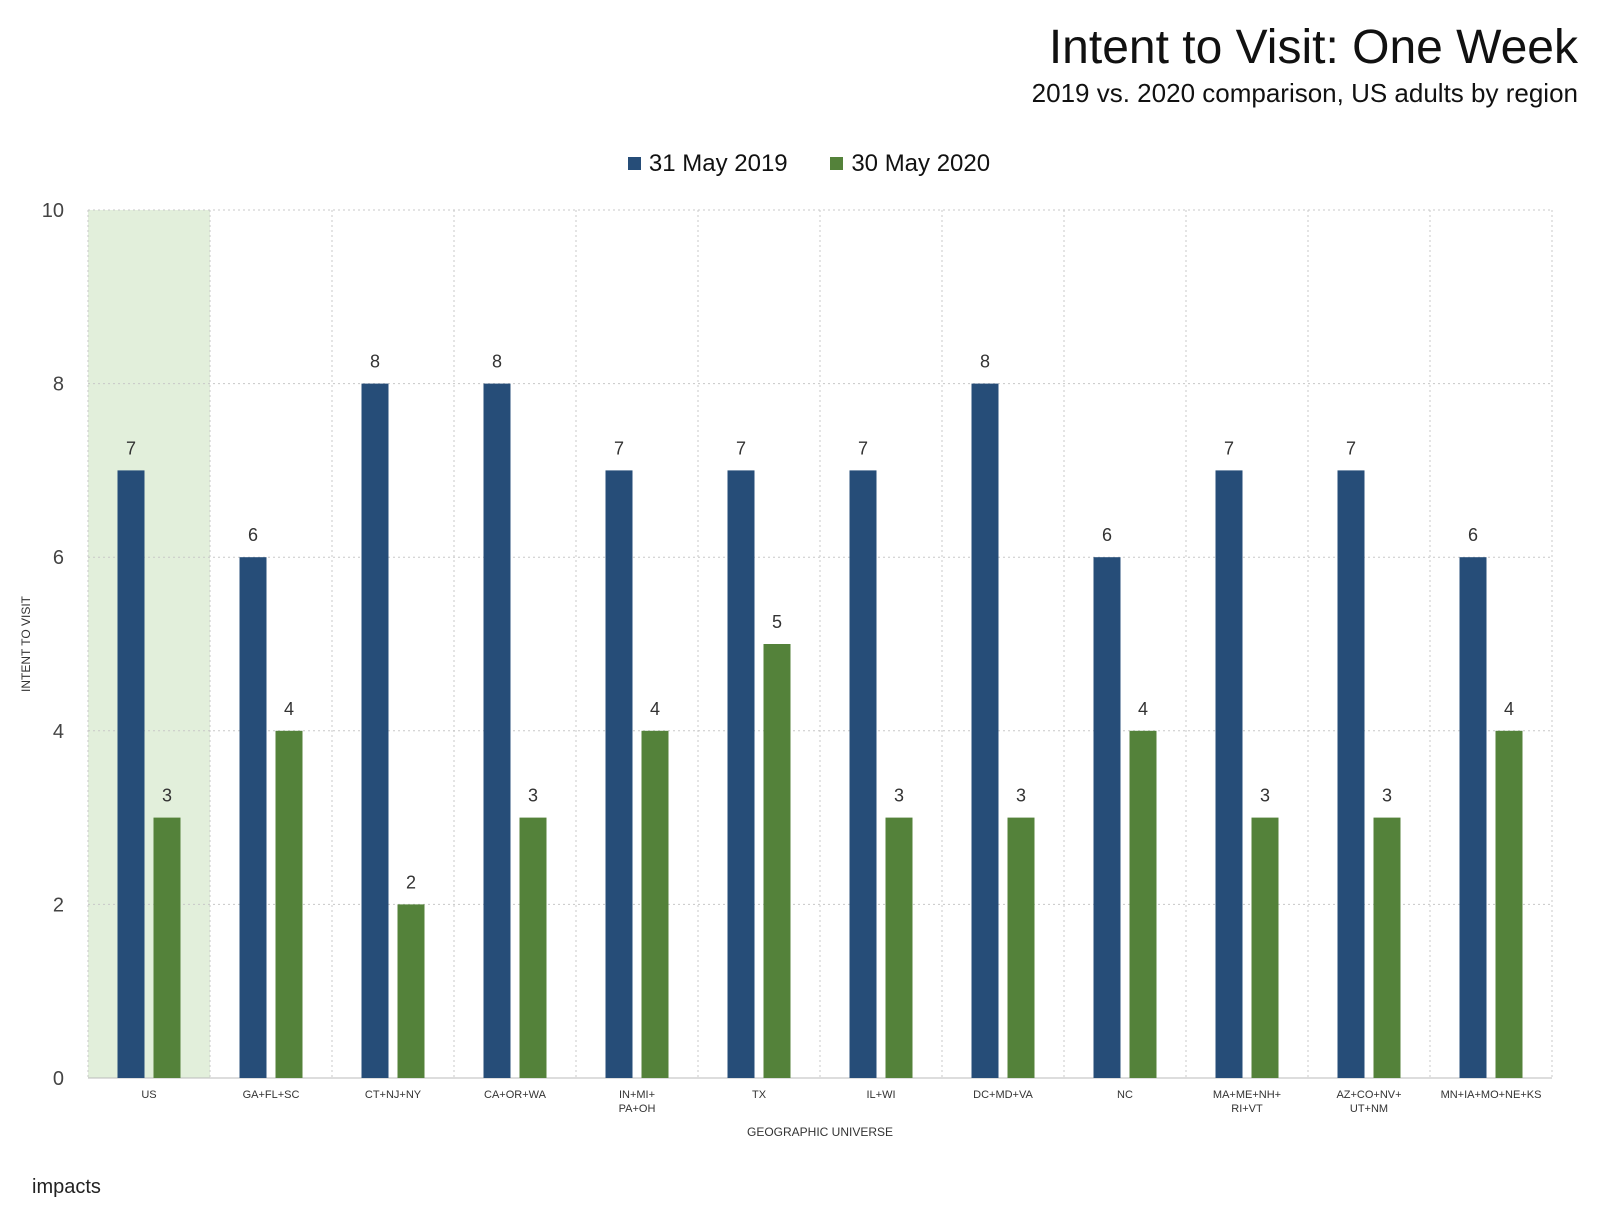 Image resolution: width=1618 pixels, height=1212 pixels. What do you see at coordinates (759, 1095) in the screenshot?
I see `x-tick-label: TX` at bounding box center [759, 1095].